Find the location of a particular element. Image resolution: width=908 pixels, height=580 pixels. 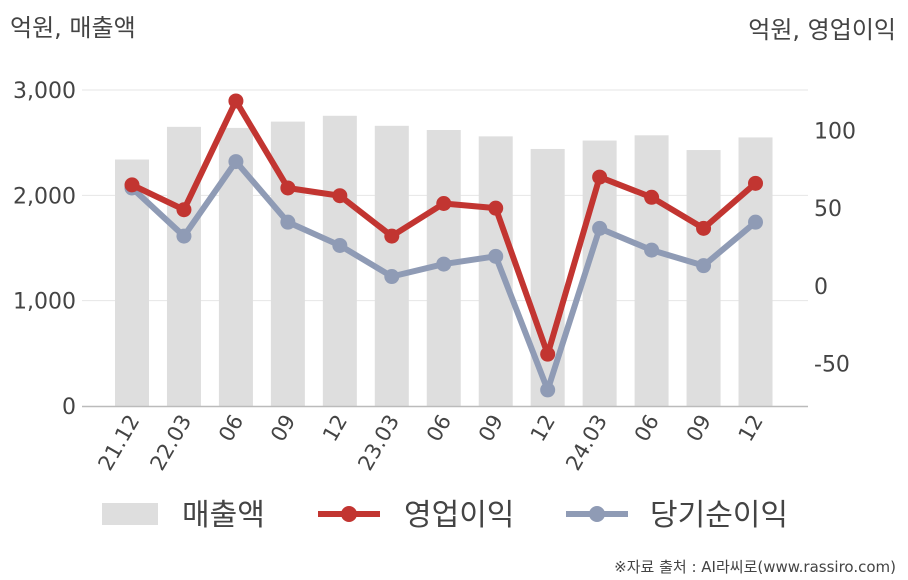

x-tick-label: 21.12 is located at coordinates (118, 443).